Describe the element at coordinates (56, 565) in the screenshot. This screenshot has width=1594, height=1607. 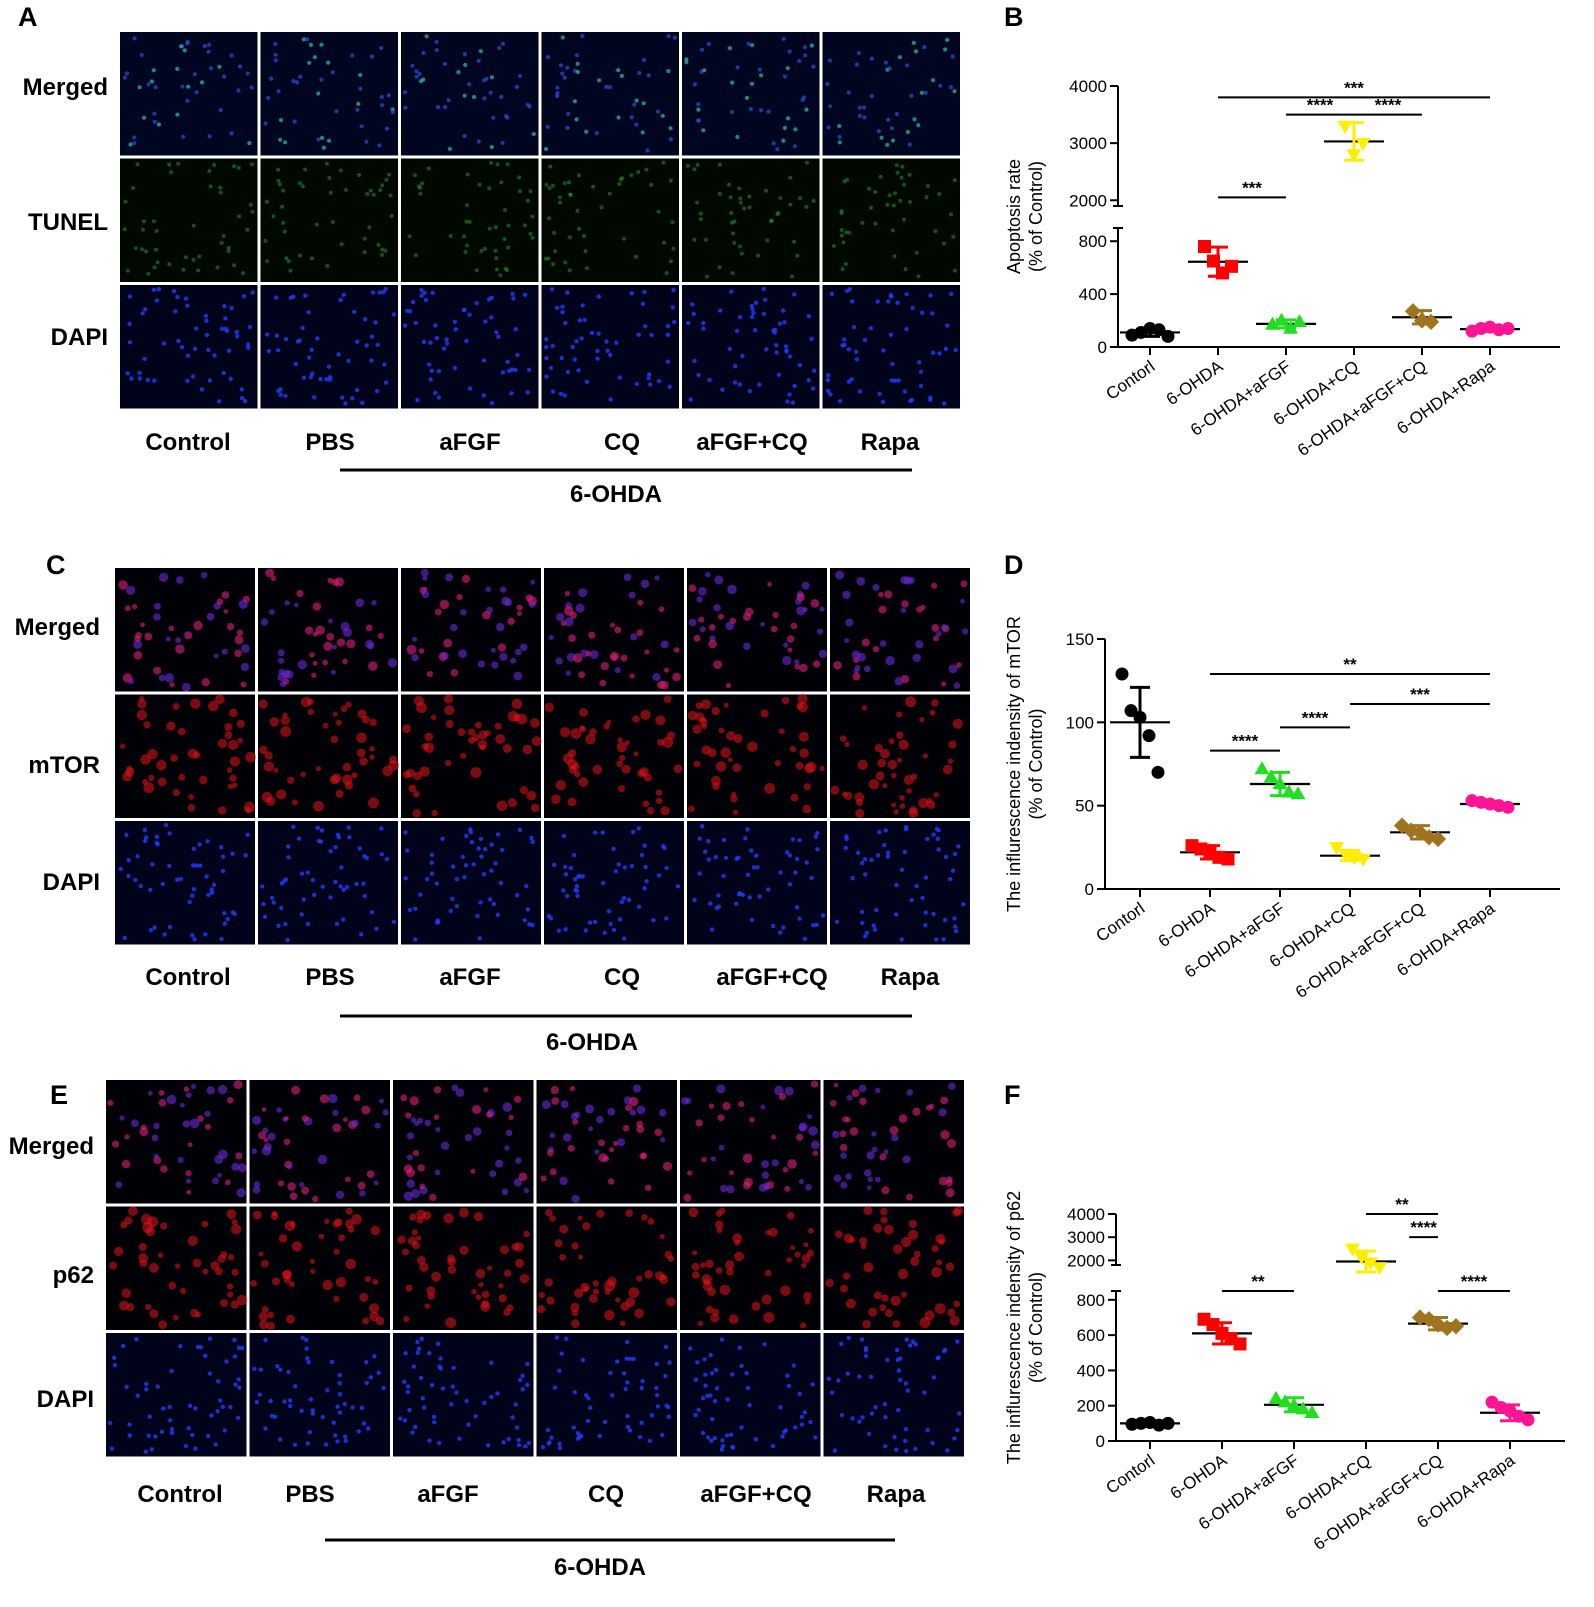
I see `panel-letter-c: C` at that location.